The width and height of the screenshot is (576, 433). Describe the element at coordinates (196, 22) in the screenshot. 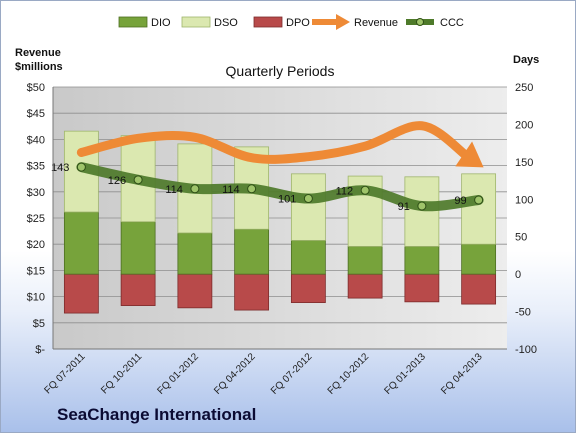

I see `legend-swatch-dso` at that location.